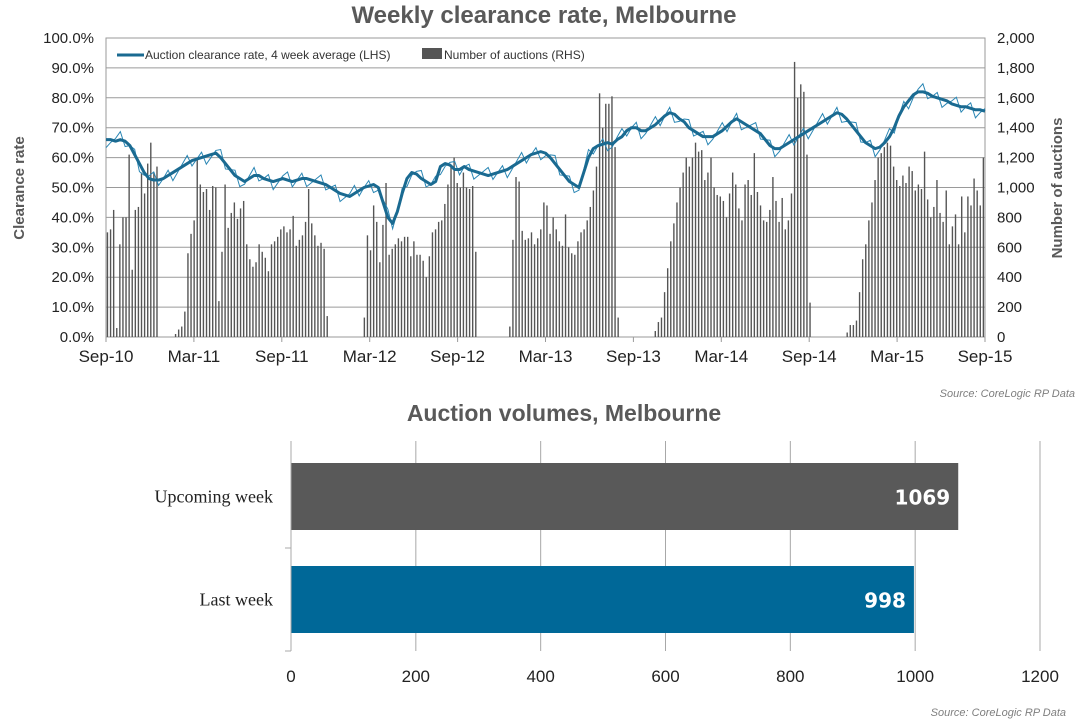  I want to click on clearance-chart-source: Source: CoreLogic RP Data, so click(1007, 394).